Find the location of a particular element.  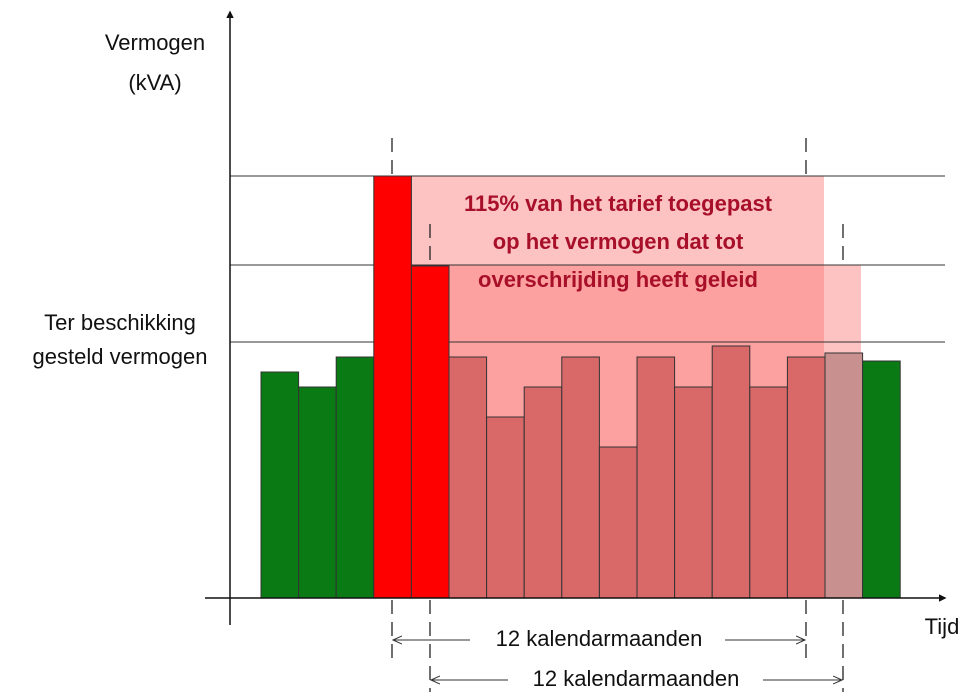

threshold-label: gesteld vermogen is located at coordinates (120, 356).